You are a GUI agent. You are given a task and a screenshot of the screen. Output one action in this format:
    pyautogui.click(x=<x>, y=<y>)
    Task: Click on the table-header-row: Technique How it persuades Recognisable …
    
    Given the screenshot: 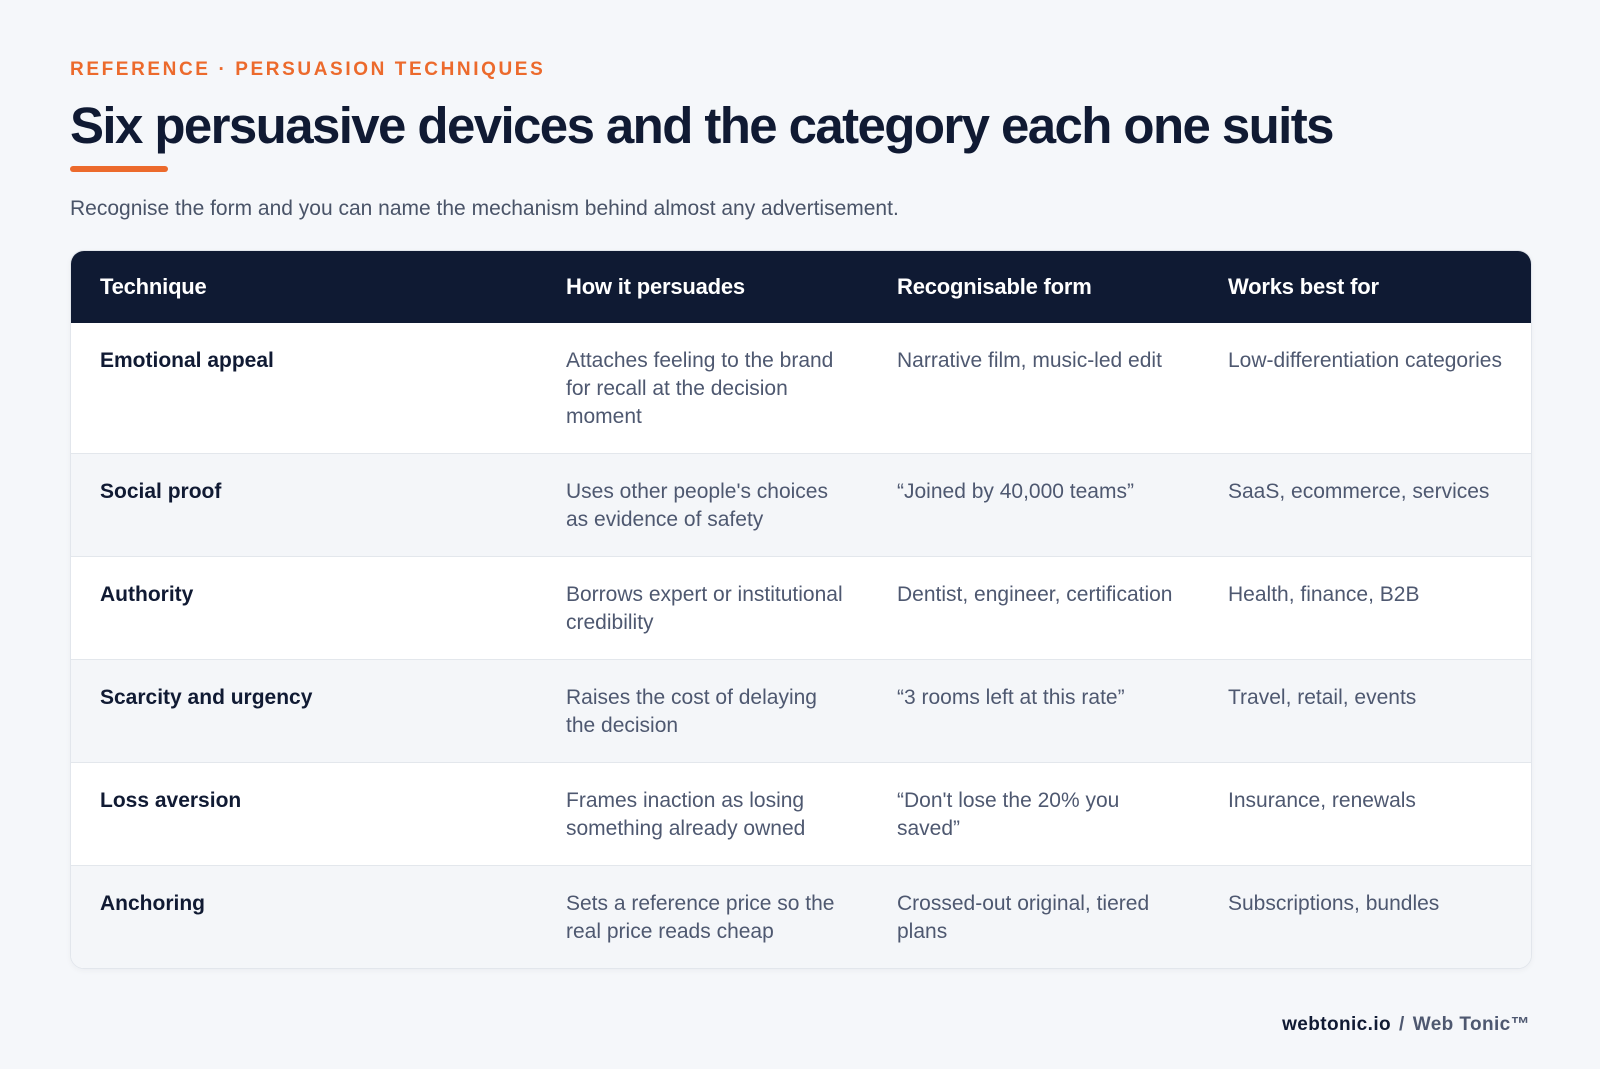 What is the action you would take?
    pyautogui.click(x=801, y=287)
    